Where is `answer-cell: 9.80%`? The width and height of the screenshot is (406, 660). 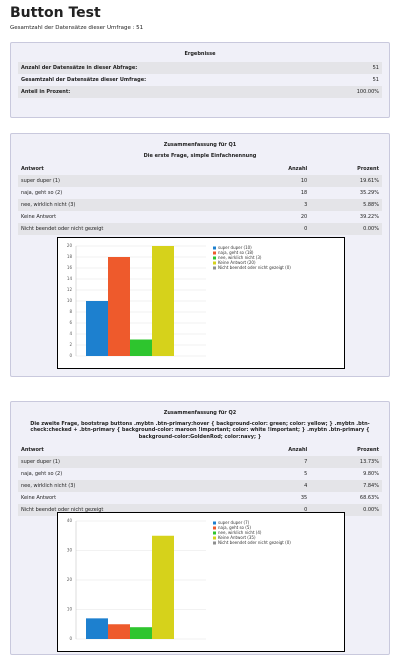 answer-cell: 9.80% is located at coordinates (371, 474).